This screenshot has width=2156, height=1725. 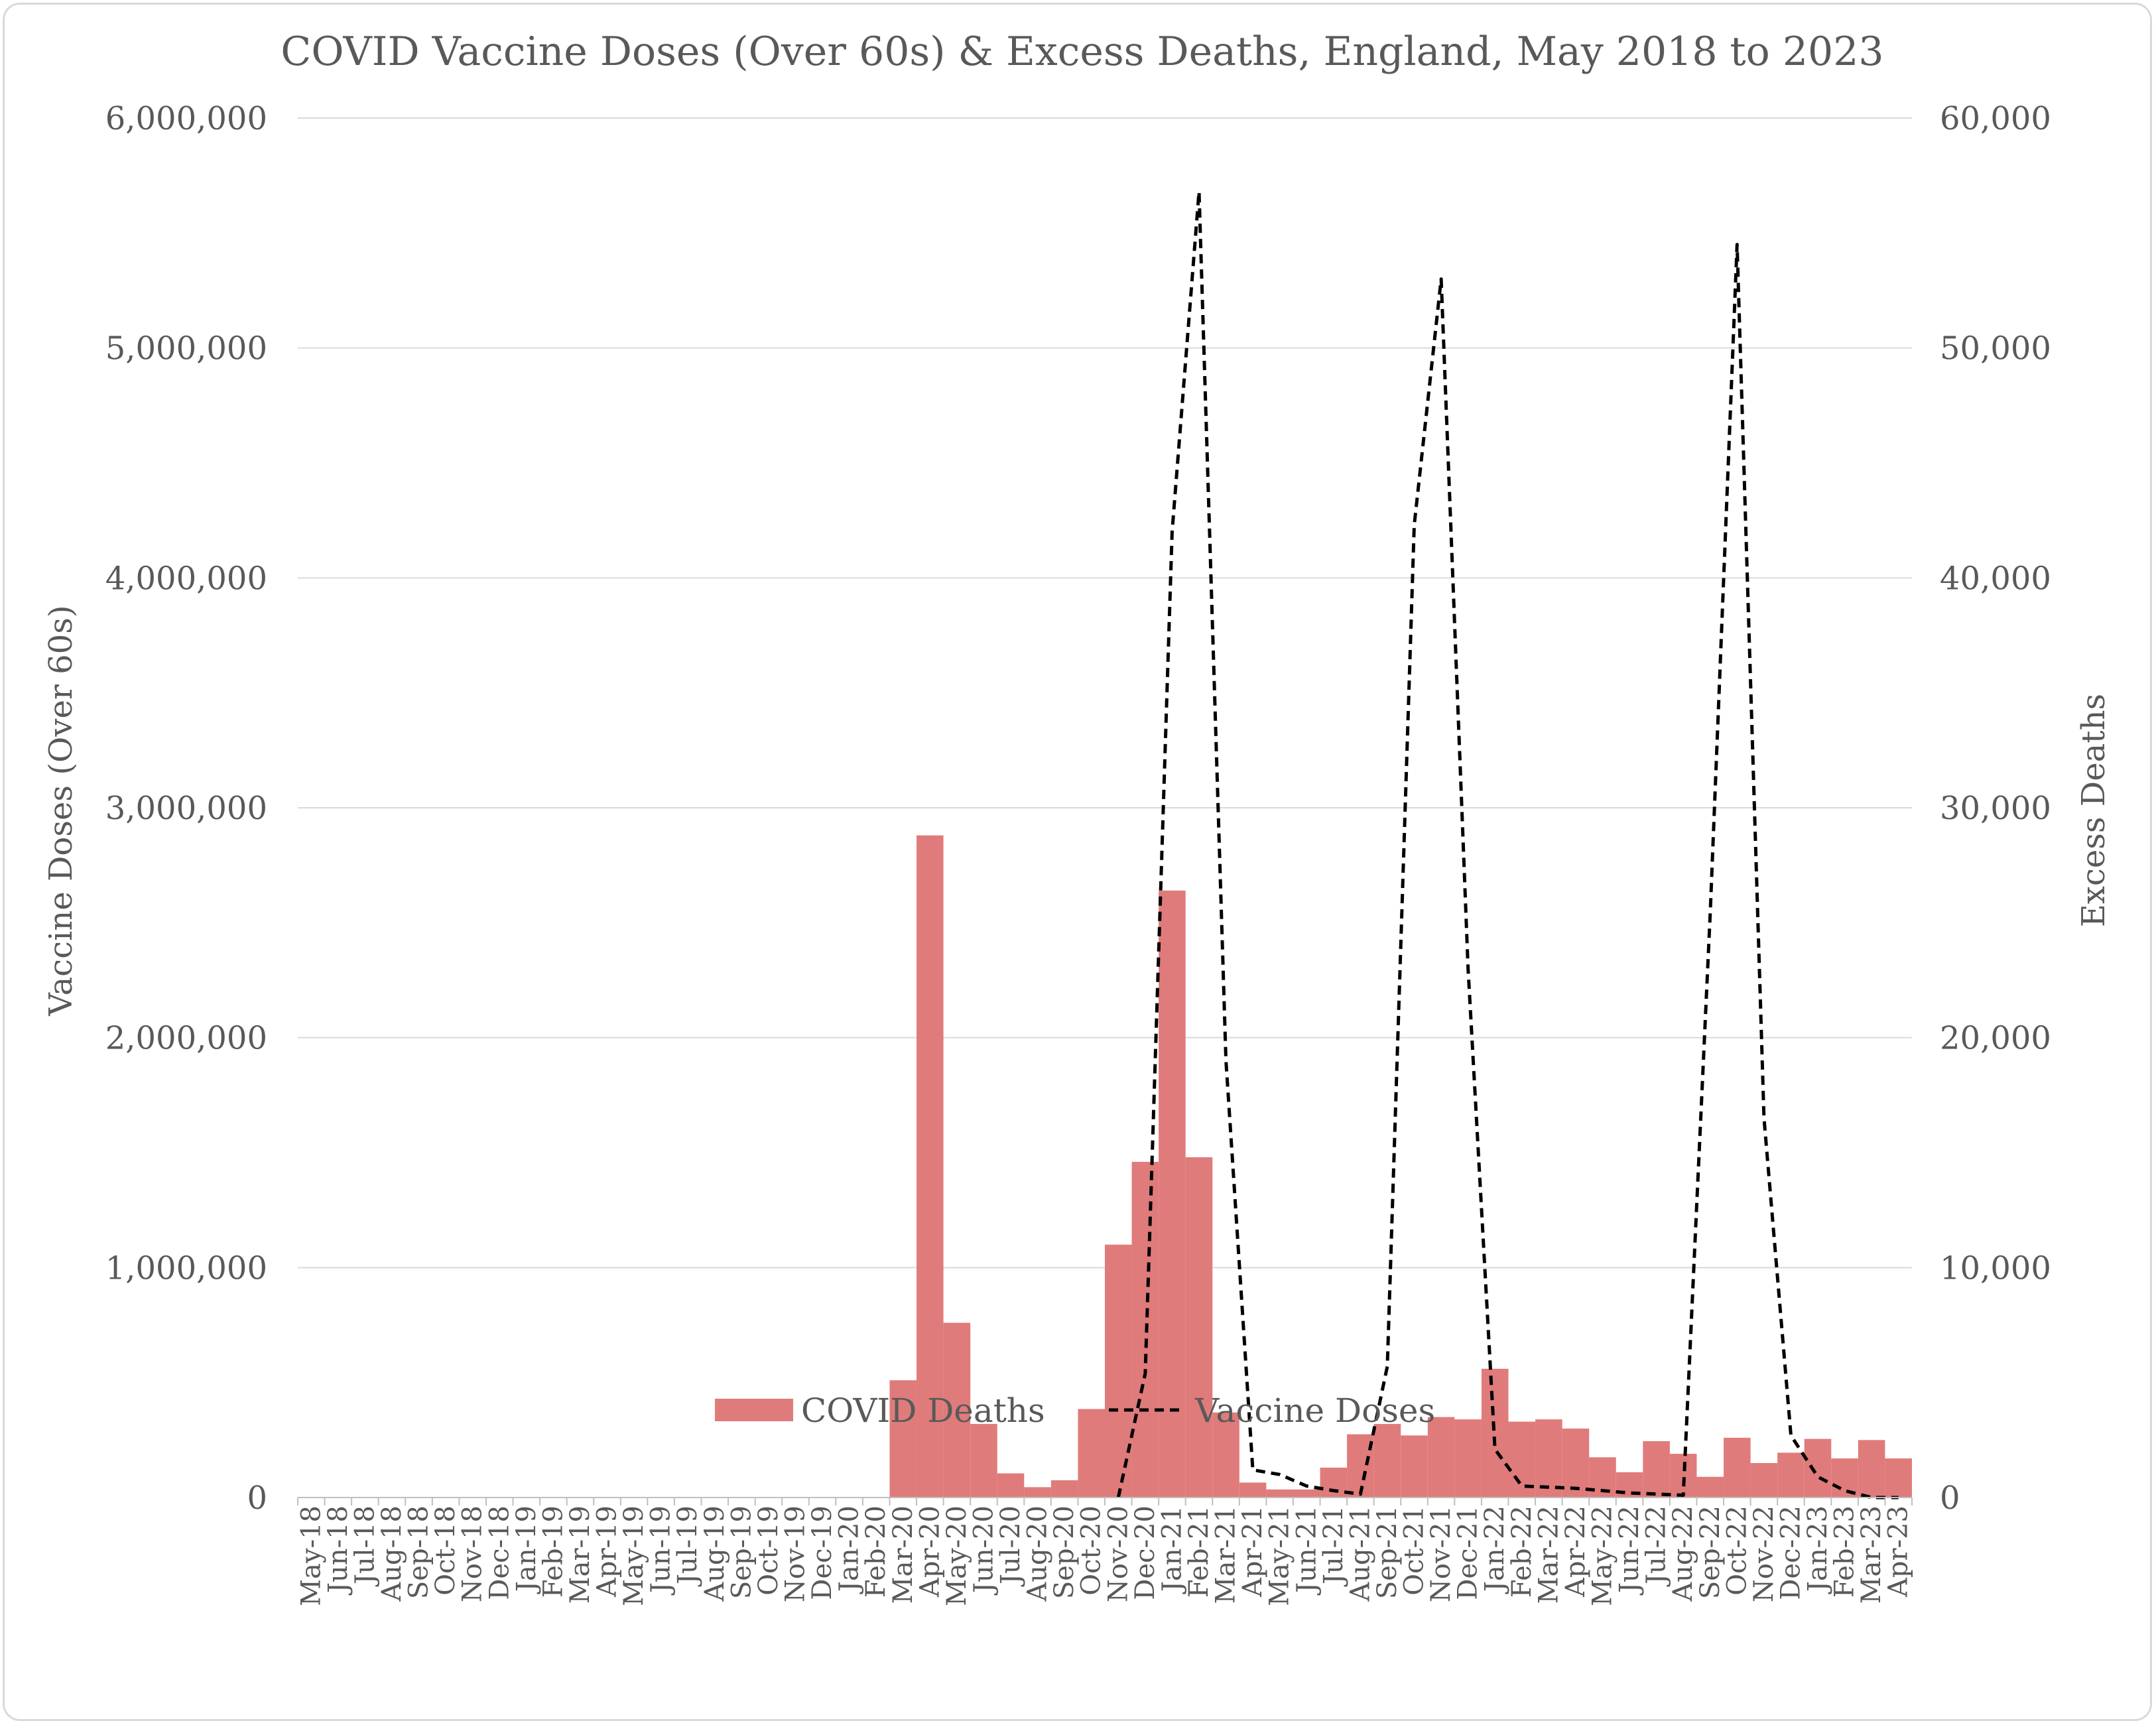 I want to click on x-tick-label: Sep-20, so click(x=1064, y=1552).